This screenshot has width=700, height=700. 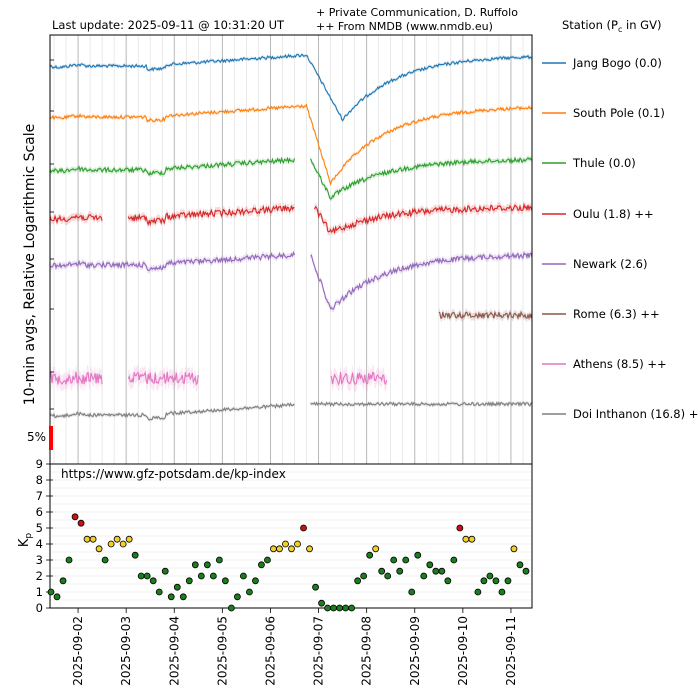 What do you see at coordinates (39, 592) in the screenshot?
I see `y-tick-label: 1` at bounding box center [39, 592].